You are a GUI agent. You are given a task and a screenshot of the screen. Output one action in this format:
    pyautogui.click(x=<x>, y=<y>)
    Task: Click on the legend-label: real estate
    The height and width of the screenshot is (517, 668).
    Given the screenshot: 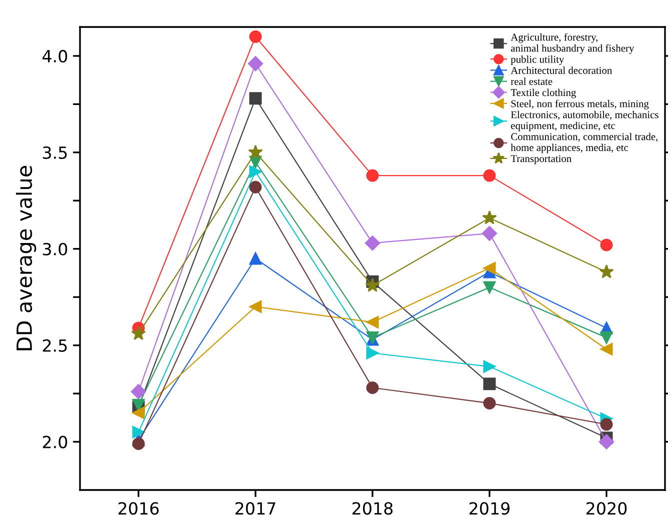 What is the action you would take?
    pyautogui.click(x=531, y=82)
    